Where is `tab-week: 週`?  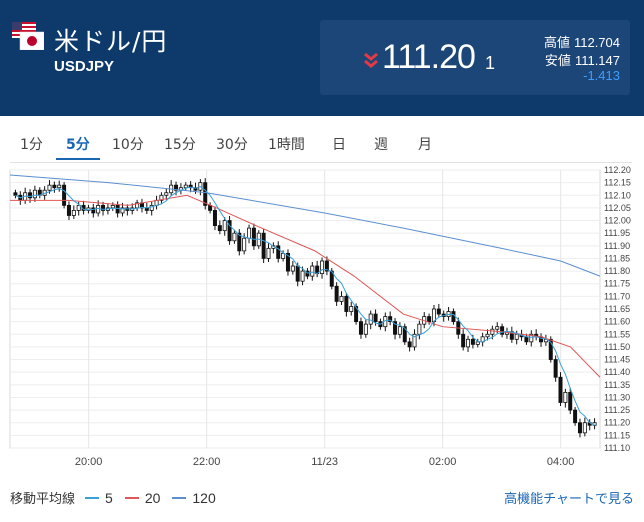
tab-week: 週 is located at coordinates (381, 145).